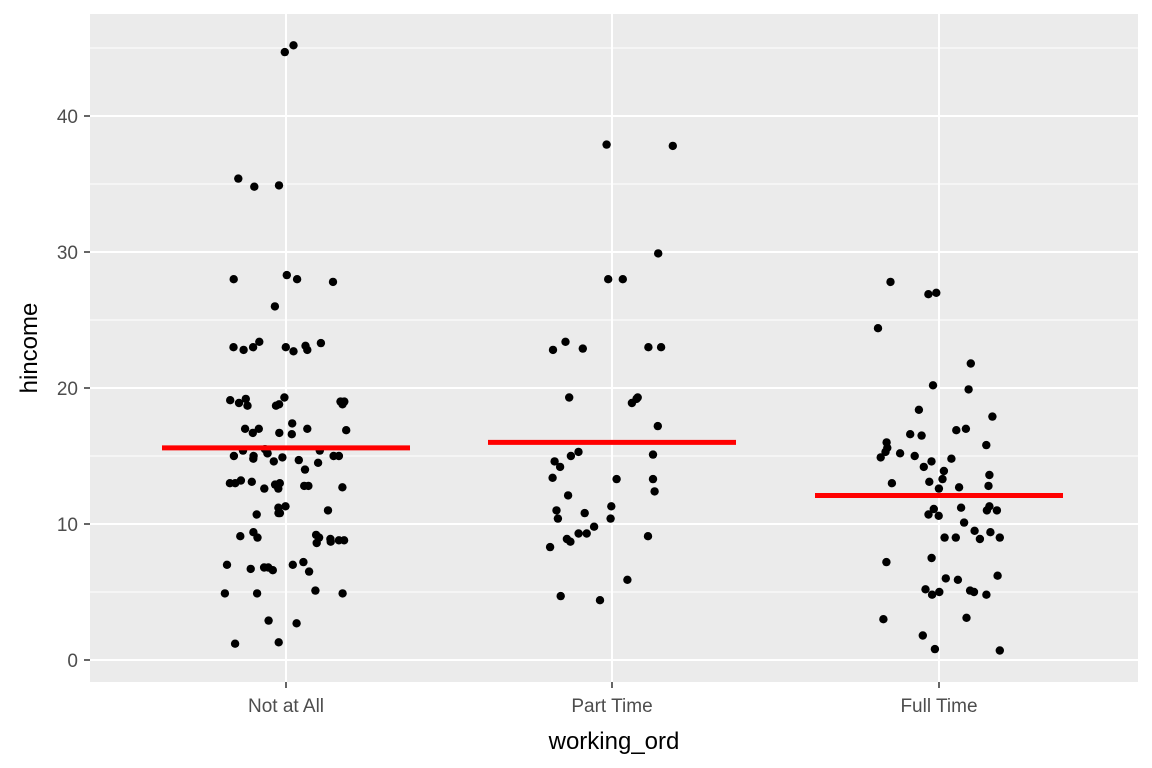  I want to click on y-tick-label: 20, so click(67, 389).